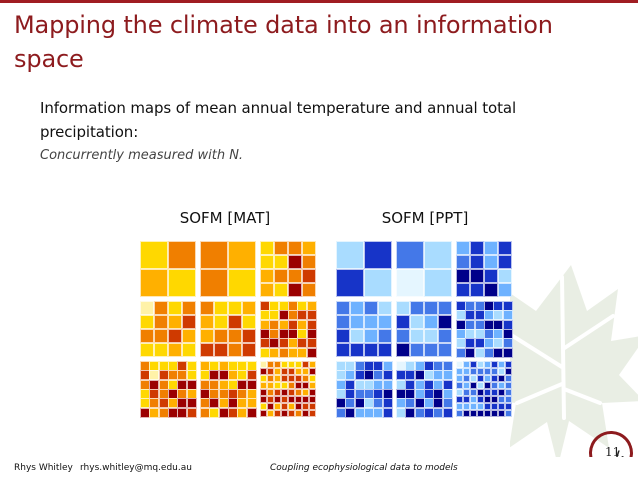 This screenshot has width=638, height=479. Describe the element at coordinates (142, 155) in the screenshot. I see `sub-note: Concurrently measured with N.` at that location.